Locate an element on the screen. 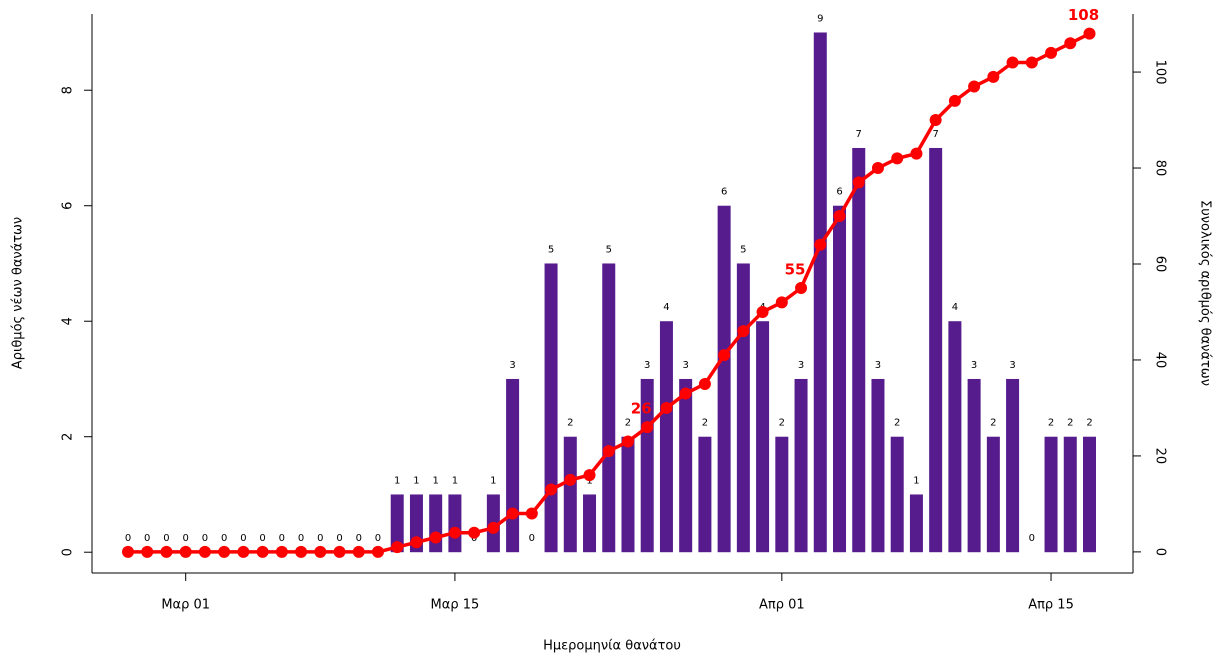 This screenshot has height=660, width=1213. x-tick-label: Απρ 01 is located at coordinates (782, 605).